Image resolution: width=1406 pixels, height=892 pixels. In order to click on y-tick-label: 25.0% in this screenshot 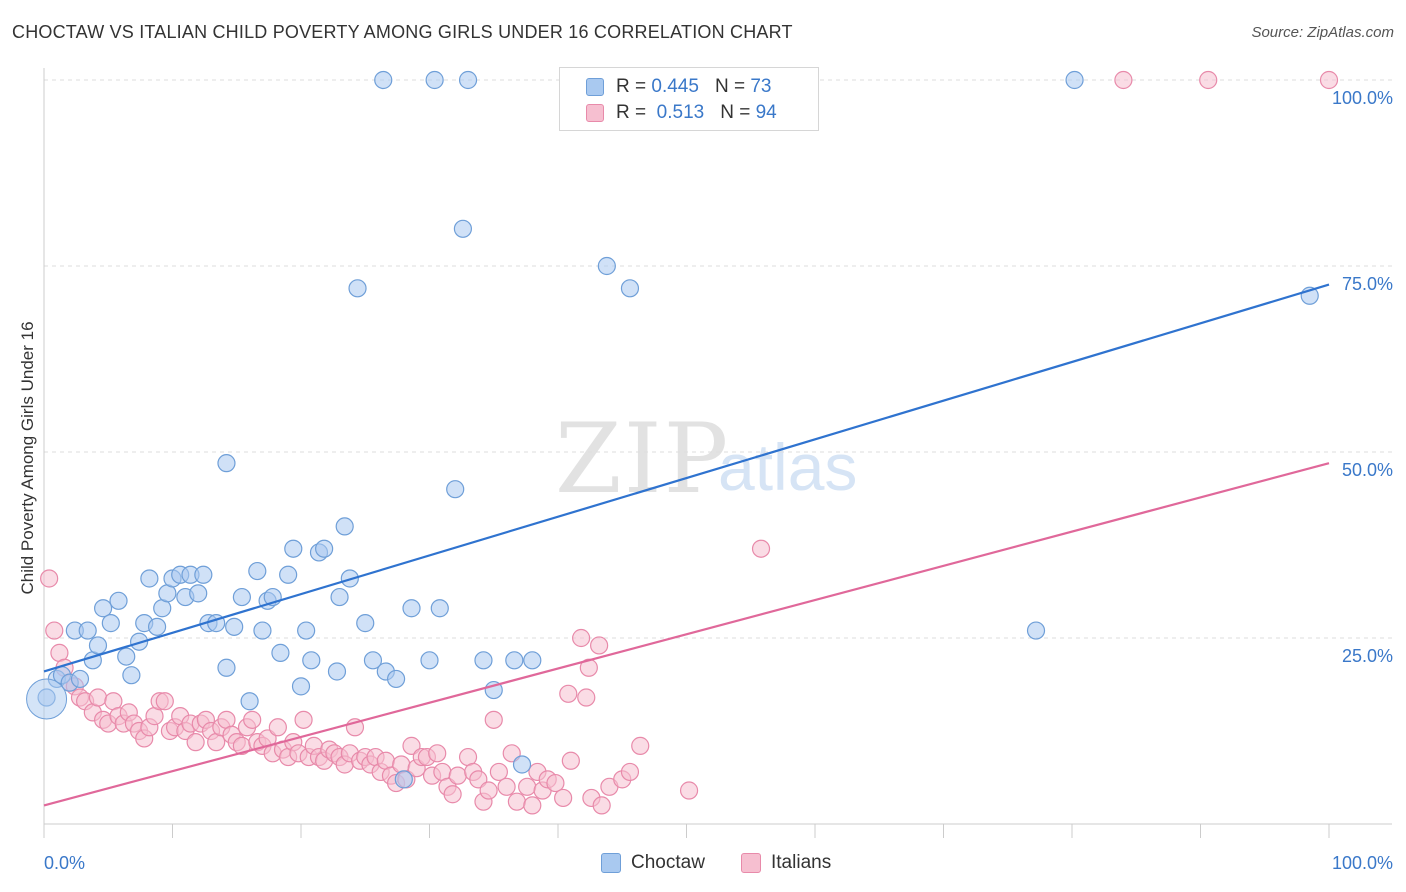, I will do `click(1367, 656)`.